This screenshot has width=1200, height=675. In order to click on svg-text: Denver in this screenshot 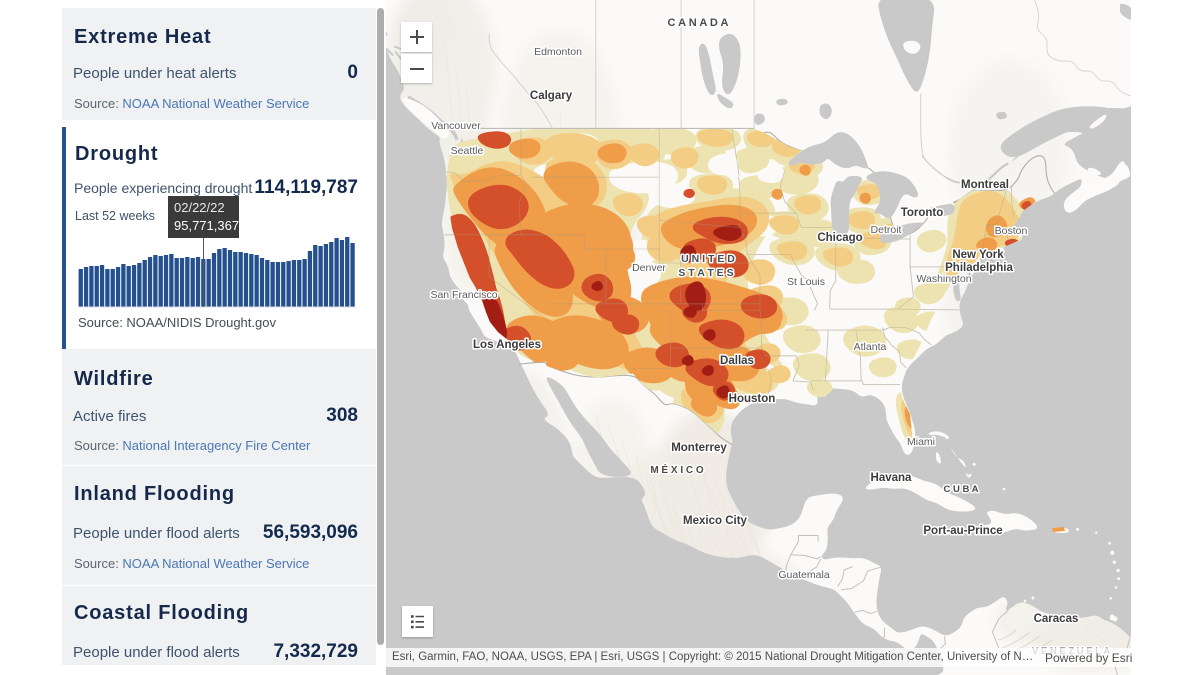, I will do `click(649, 268)`.